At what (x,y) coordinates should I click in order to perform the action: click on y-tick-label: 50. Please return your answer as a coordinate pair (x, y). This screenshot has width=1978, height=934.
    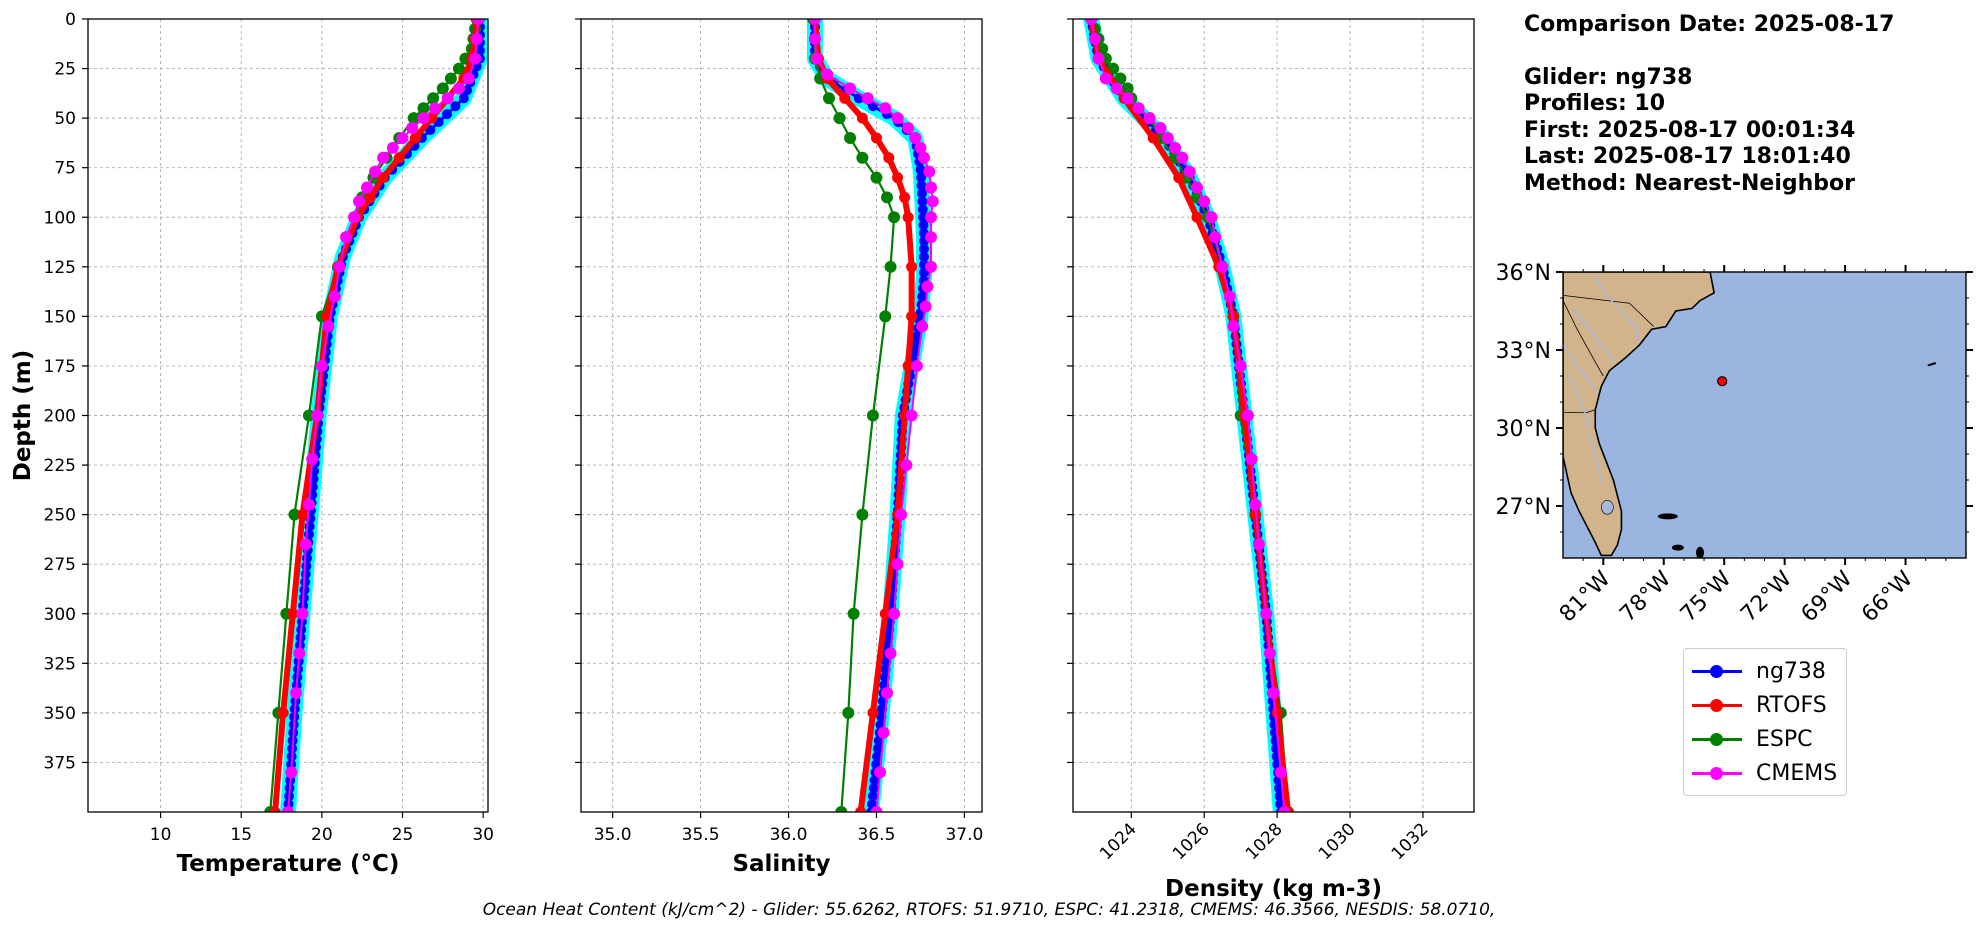
    Looking at the image, I should click on (65, 119).